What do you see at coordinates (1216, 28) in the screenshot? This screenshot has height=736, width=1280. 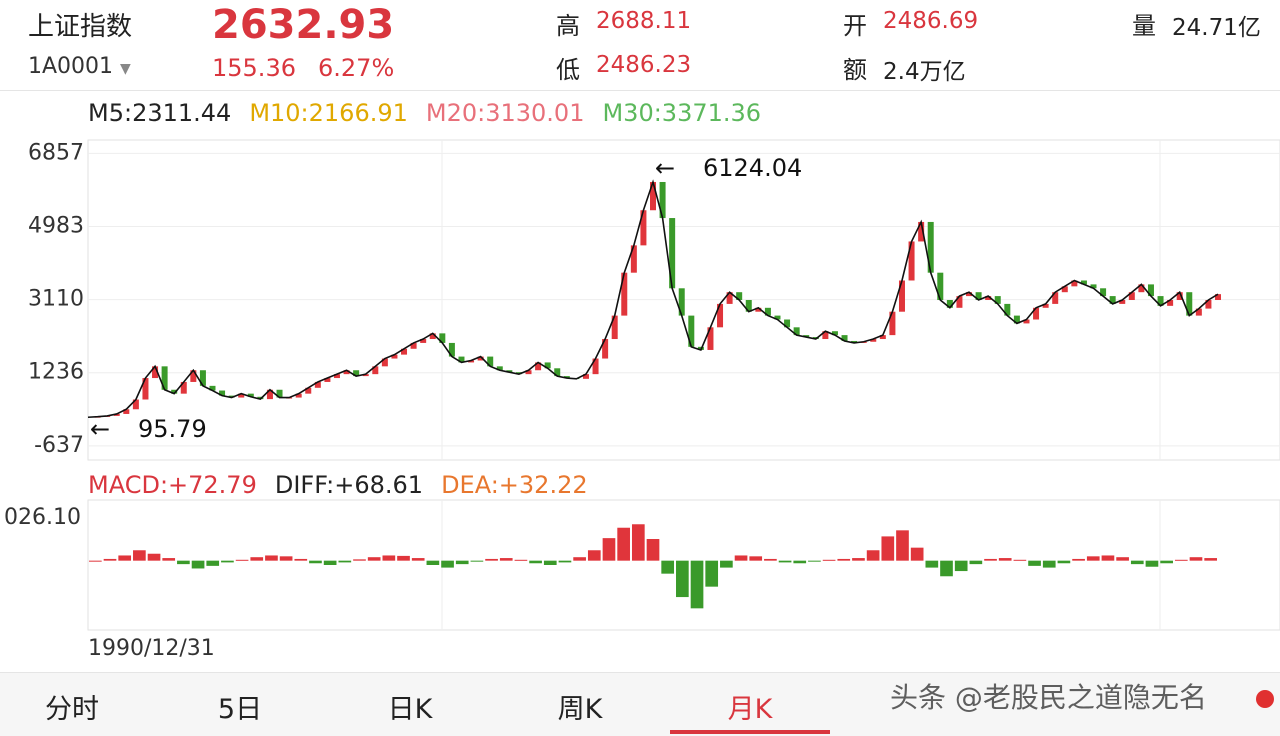 I see `quote-value: 24.71亿` at bounding box center [1216, 28].